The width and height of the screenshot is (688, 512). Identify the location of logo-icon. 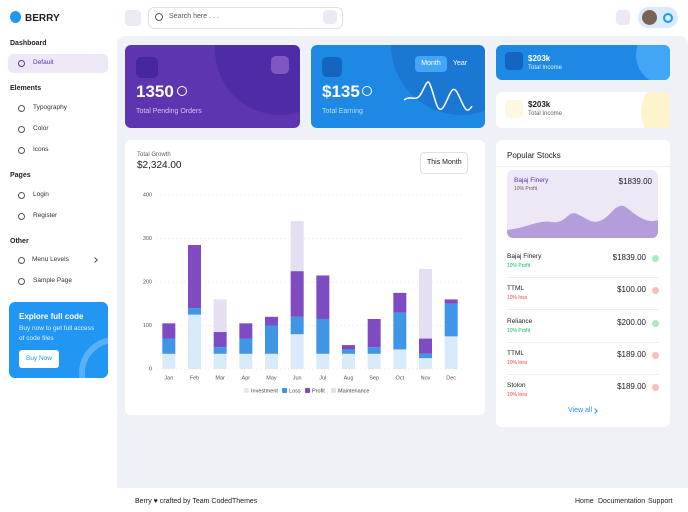
(15, 17).